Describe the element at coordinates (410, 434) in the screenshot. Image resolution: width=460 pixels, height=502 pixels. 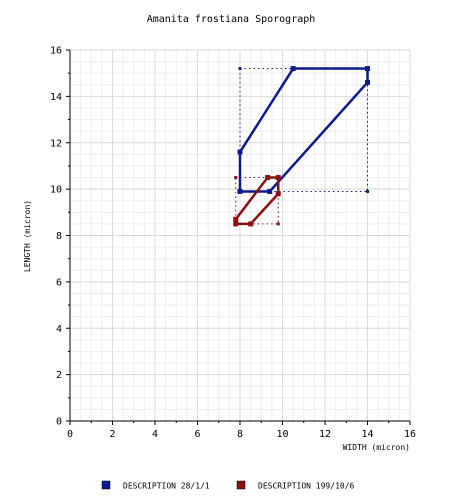
I see `x-tick-label: 16` at that location.